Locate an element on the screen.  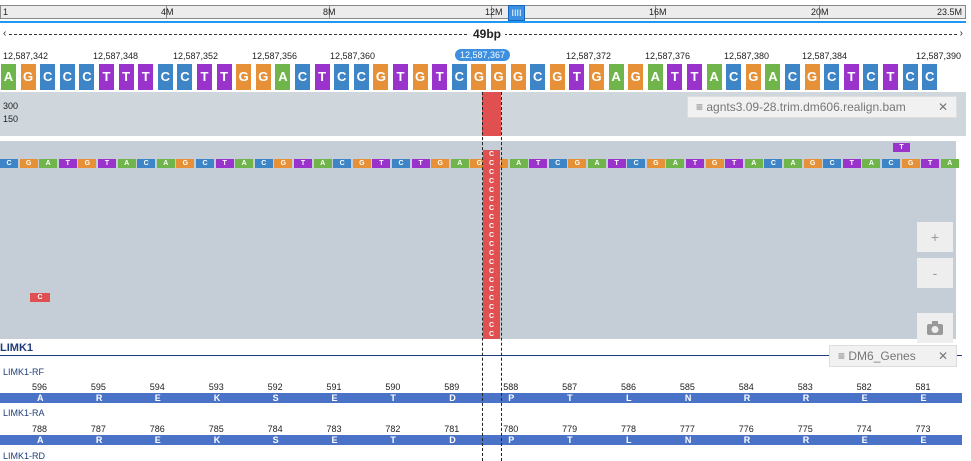
amino-acid: K is located at coordinates (217, 398).